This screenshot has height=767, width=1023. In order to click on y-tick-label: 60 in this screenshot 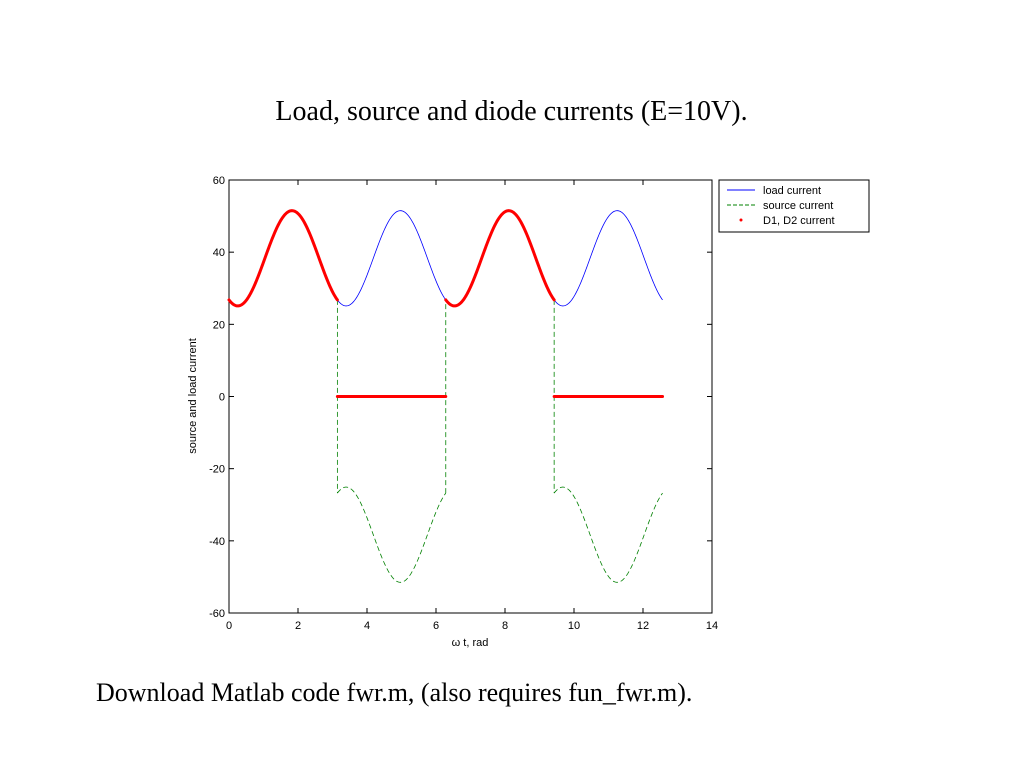, I will do `click(219, 181)`.